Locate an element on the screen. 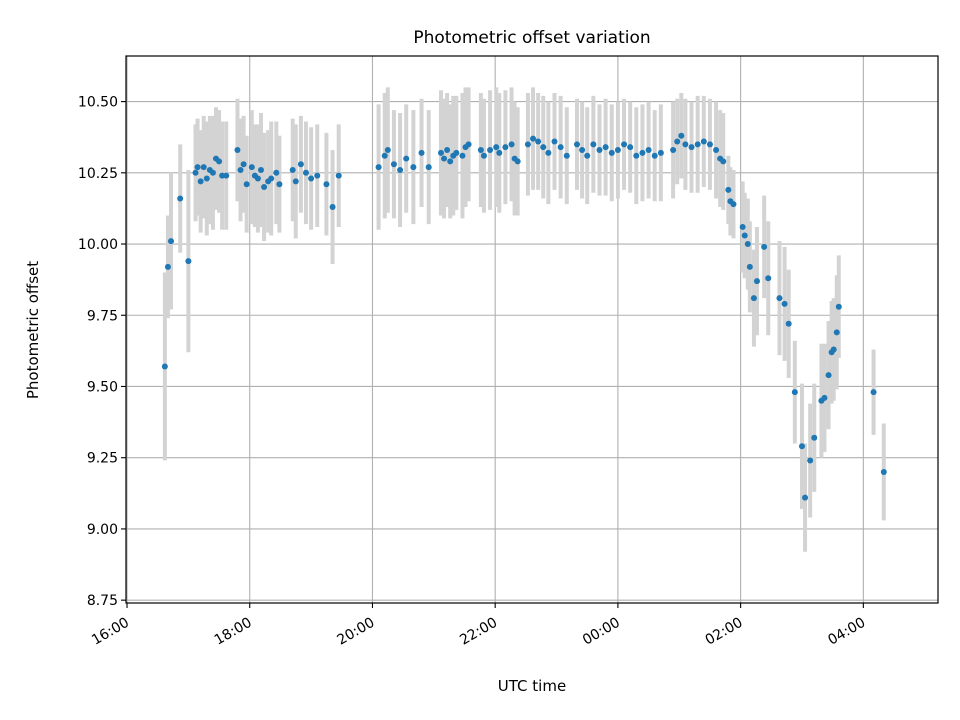  y-tick-label: 10.00 is located at coordinates (98, 245).